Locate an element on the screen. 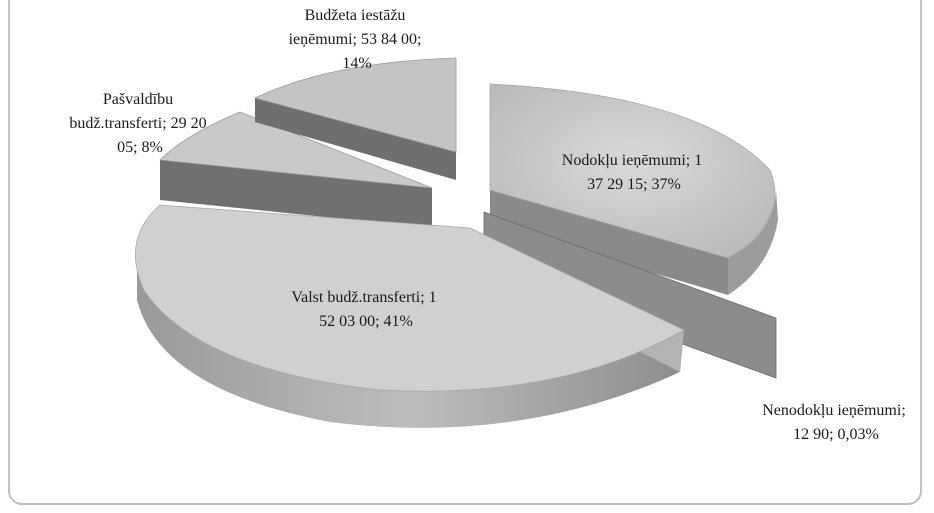 The height and width of the screenshot is (513, 934). slice-pasvaldibu-top is located at coordinates (296, 150).